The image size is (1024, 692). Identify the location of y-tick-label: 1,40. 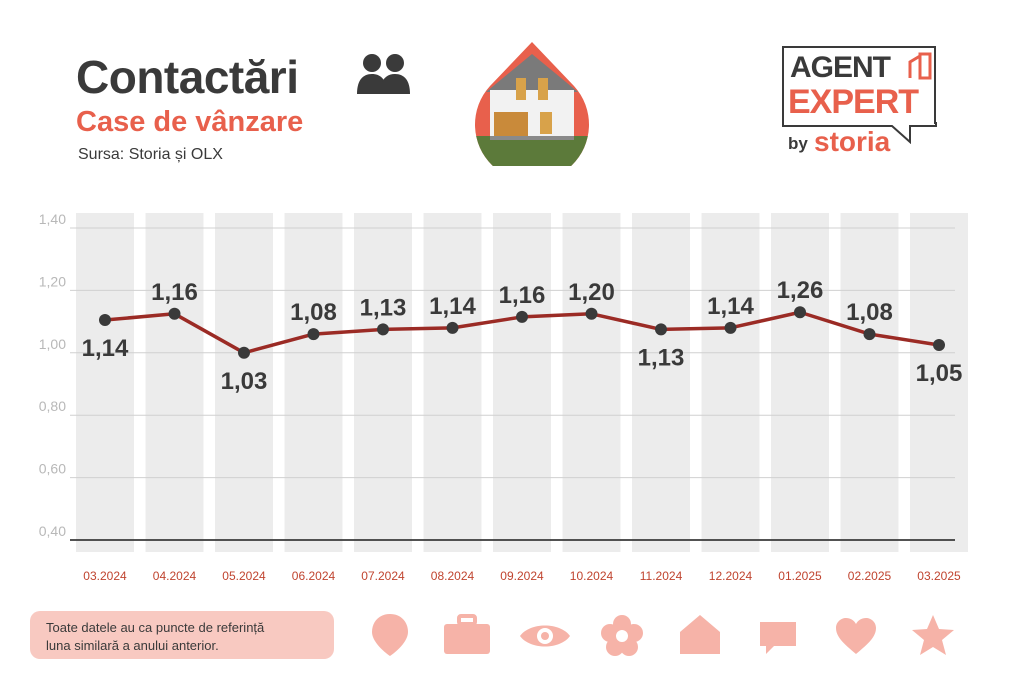
(52, 219).